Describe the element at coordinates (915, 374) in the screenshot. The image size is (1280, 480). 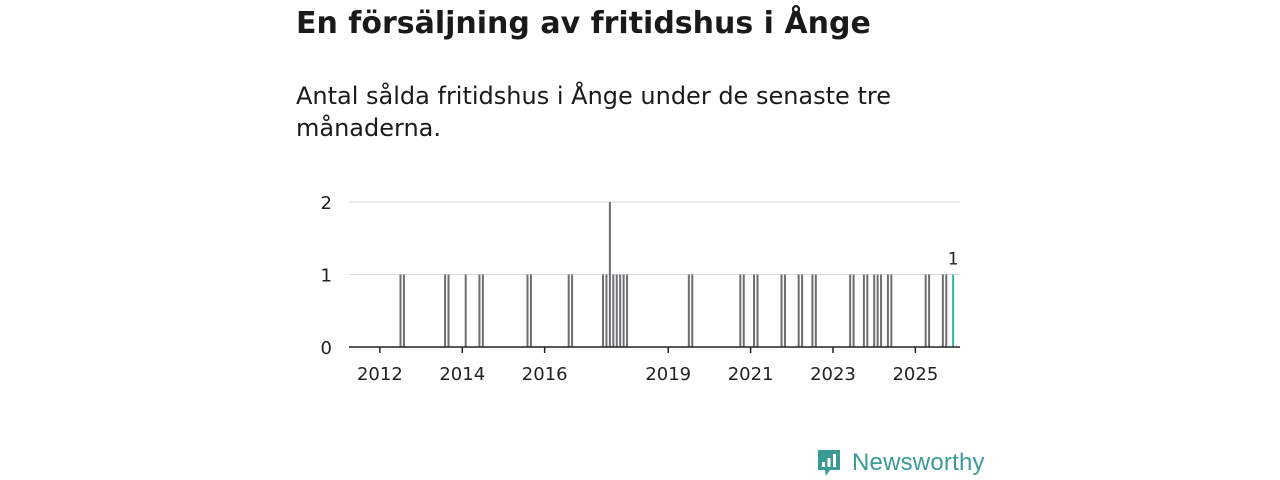
I see `x-tick-label: 2025` at that location.